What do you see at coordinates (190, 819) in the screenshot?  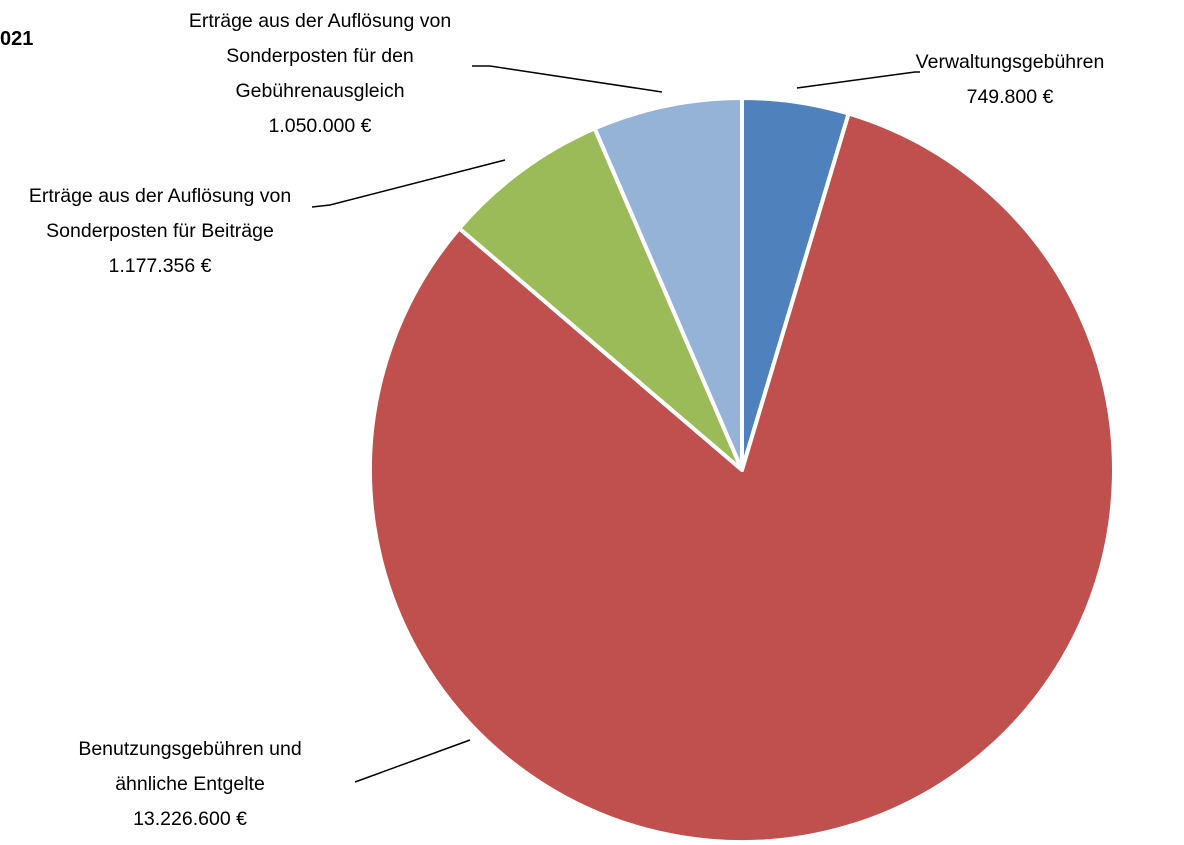 I see `label-value: 13.226.600 €` at bounding box center [190, 819].